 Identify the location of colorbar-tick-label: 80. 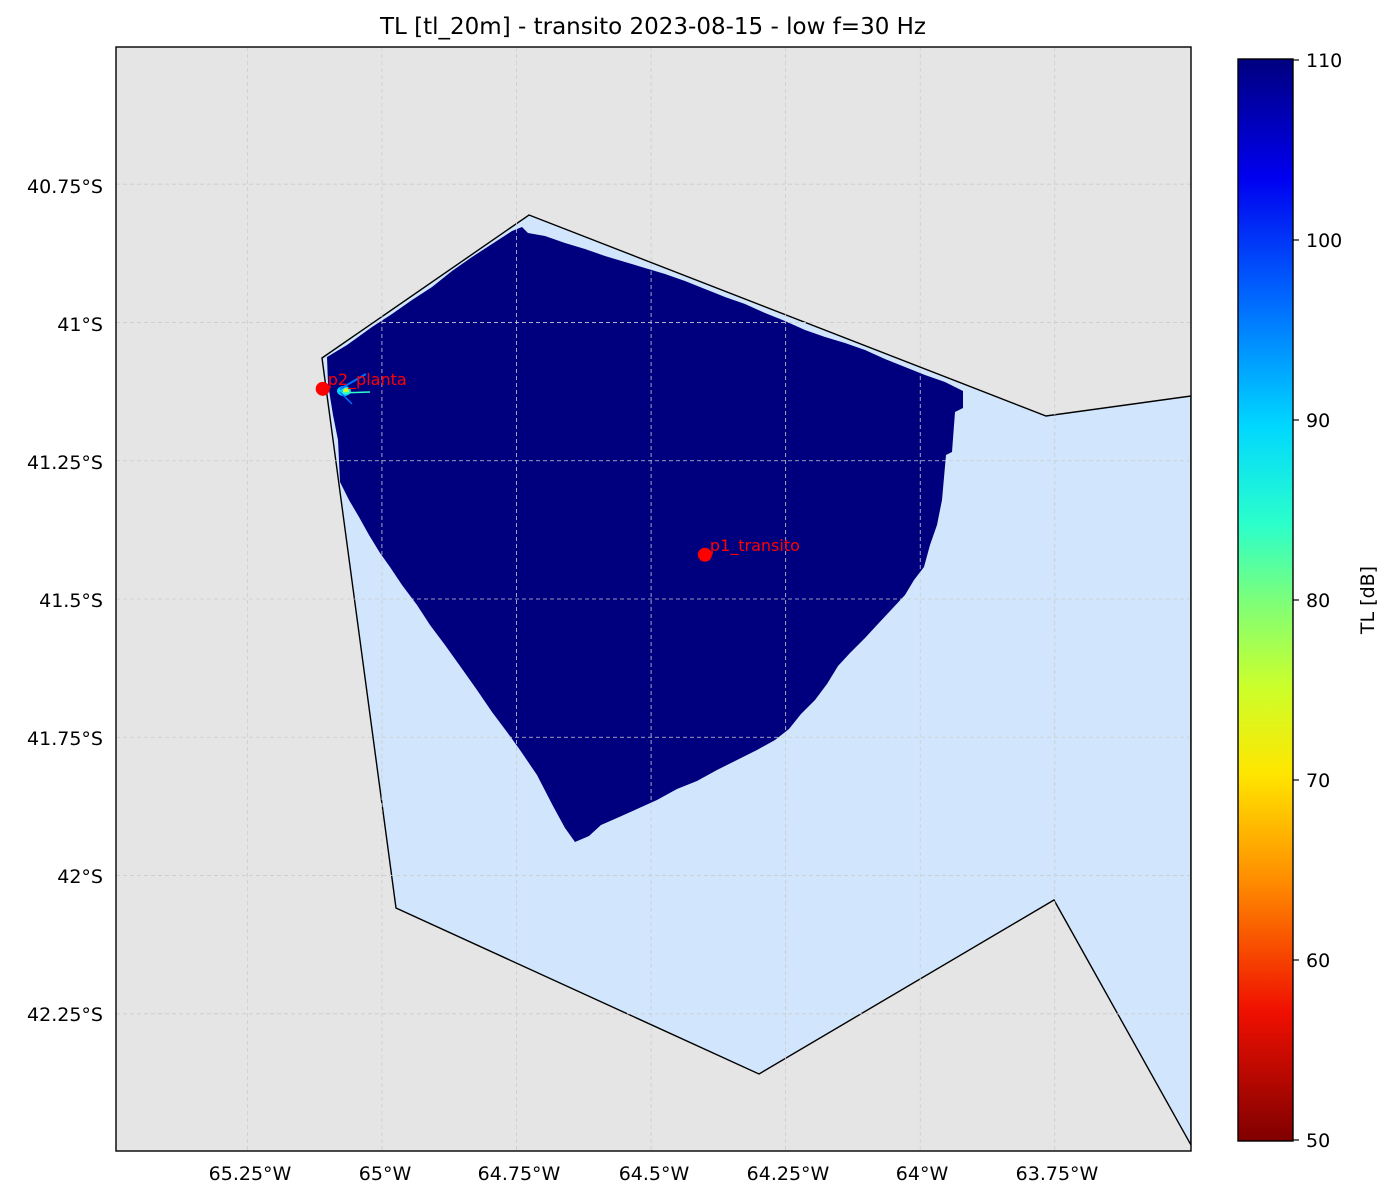
(1318, 601).